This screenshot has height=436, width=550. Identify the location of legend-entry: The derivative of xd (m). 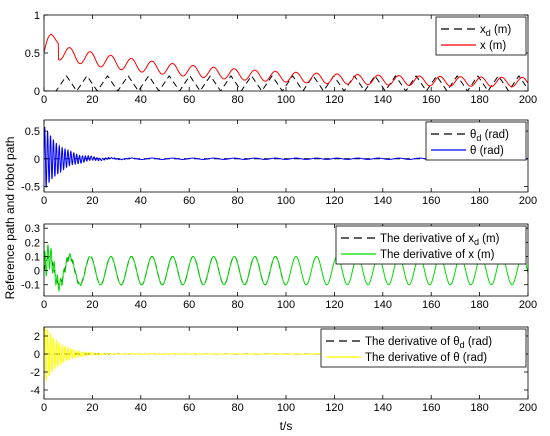
(440, 240).